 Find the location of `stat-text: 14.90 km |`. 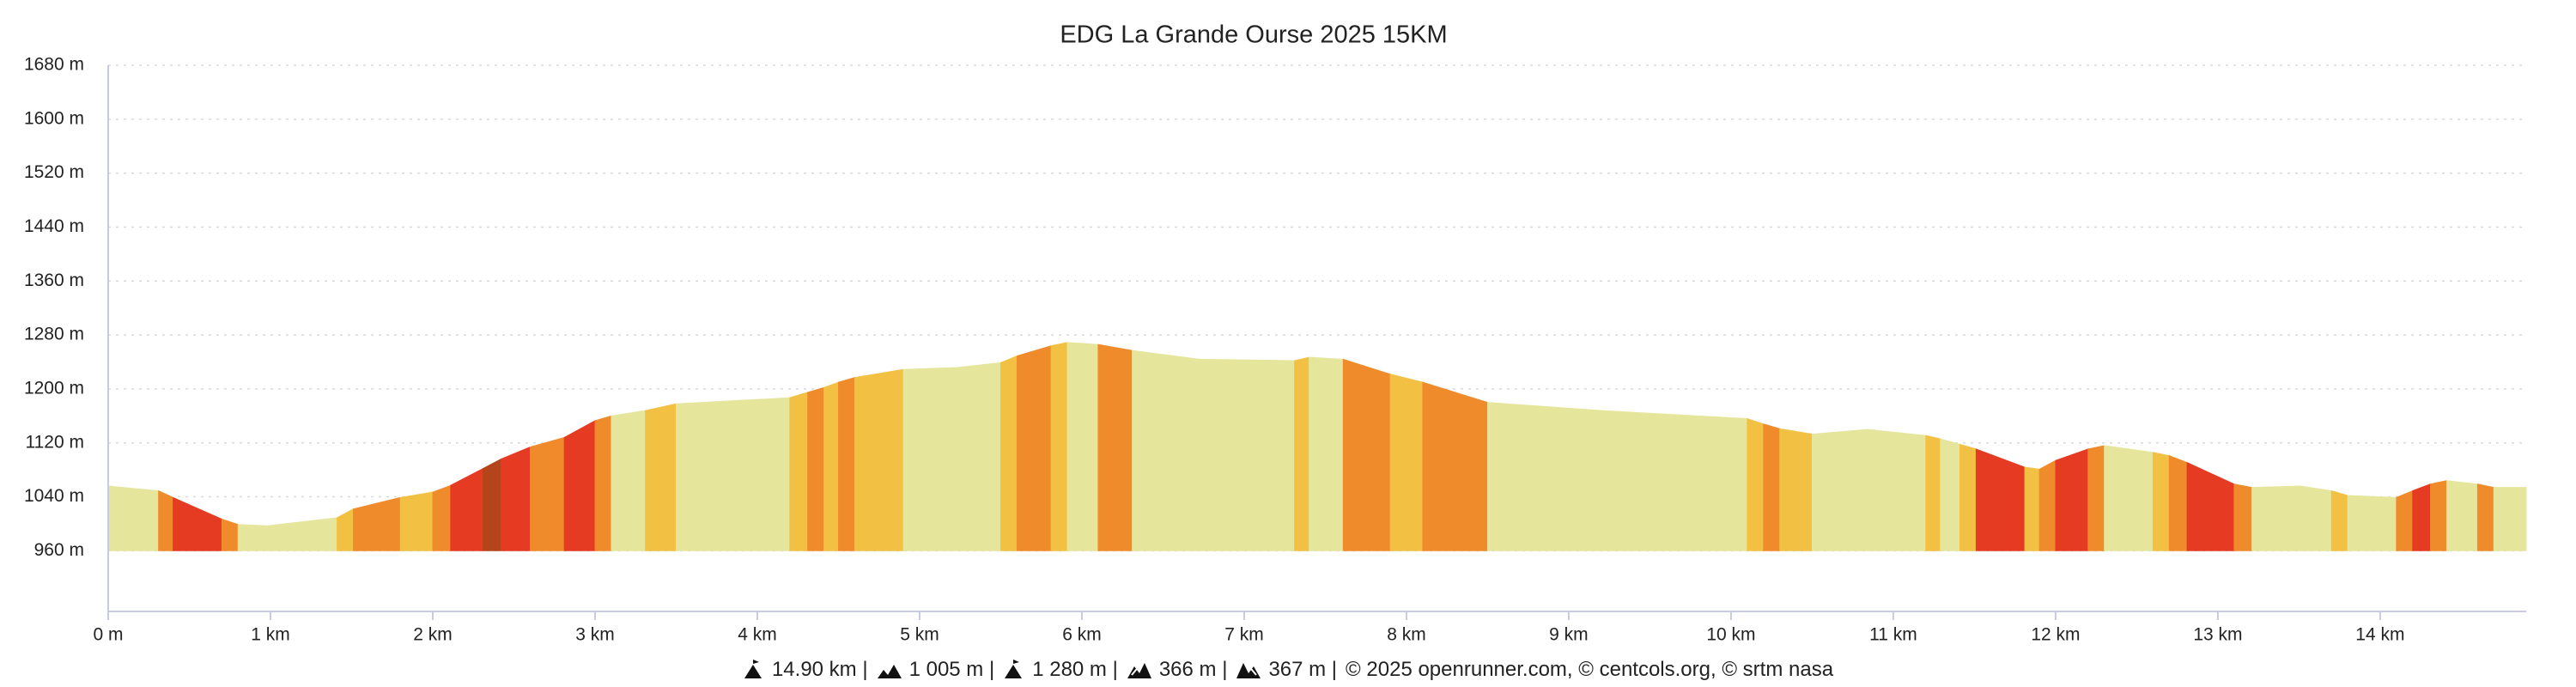

stat-text: 14.90 km | is located at coordinates (819, 669).